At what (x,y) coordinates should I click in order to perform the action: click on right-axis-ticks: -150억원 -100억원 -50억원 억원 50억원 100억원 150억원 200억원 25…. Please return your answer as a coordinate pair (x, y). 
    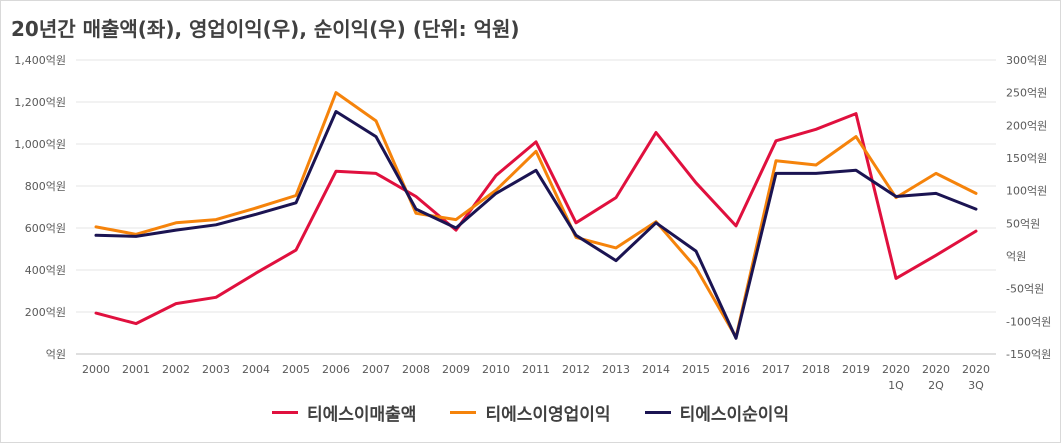
    Looking at the image, I should click on (1028, 207).